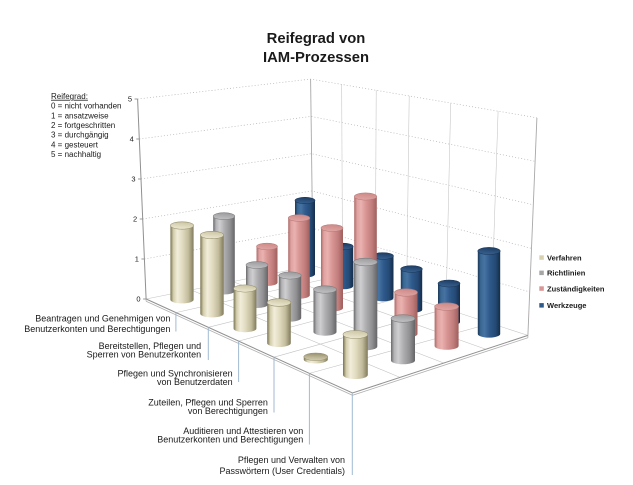 This screenshot has width=633, height=485. What do you see at coordinates (316, 39) in the screenshot?
I see `svg-text: Reifegrad von` at bounding box center [316, 39].